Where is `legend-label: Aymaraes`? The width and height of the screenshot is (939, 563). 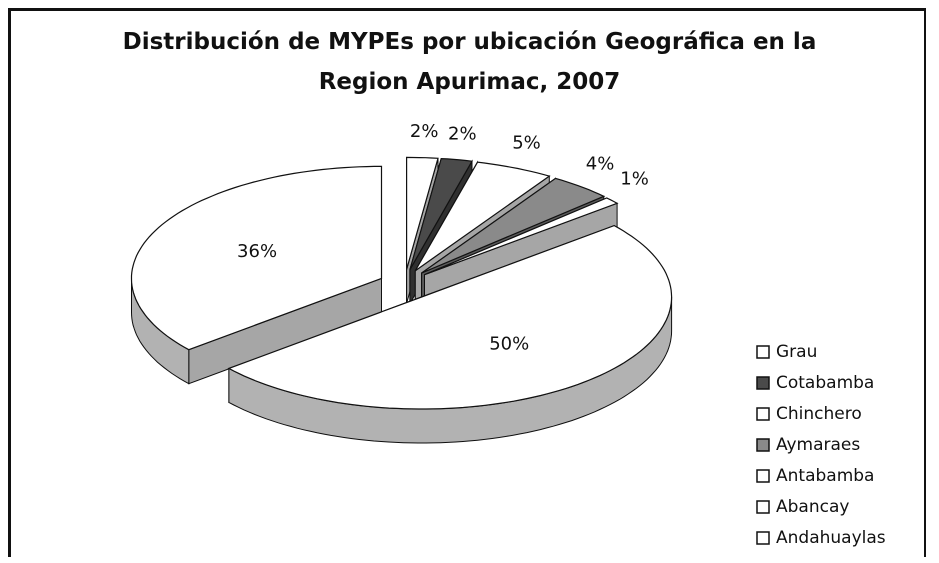 legend-label: Aymaraes is located at coordinates (818, 445).